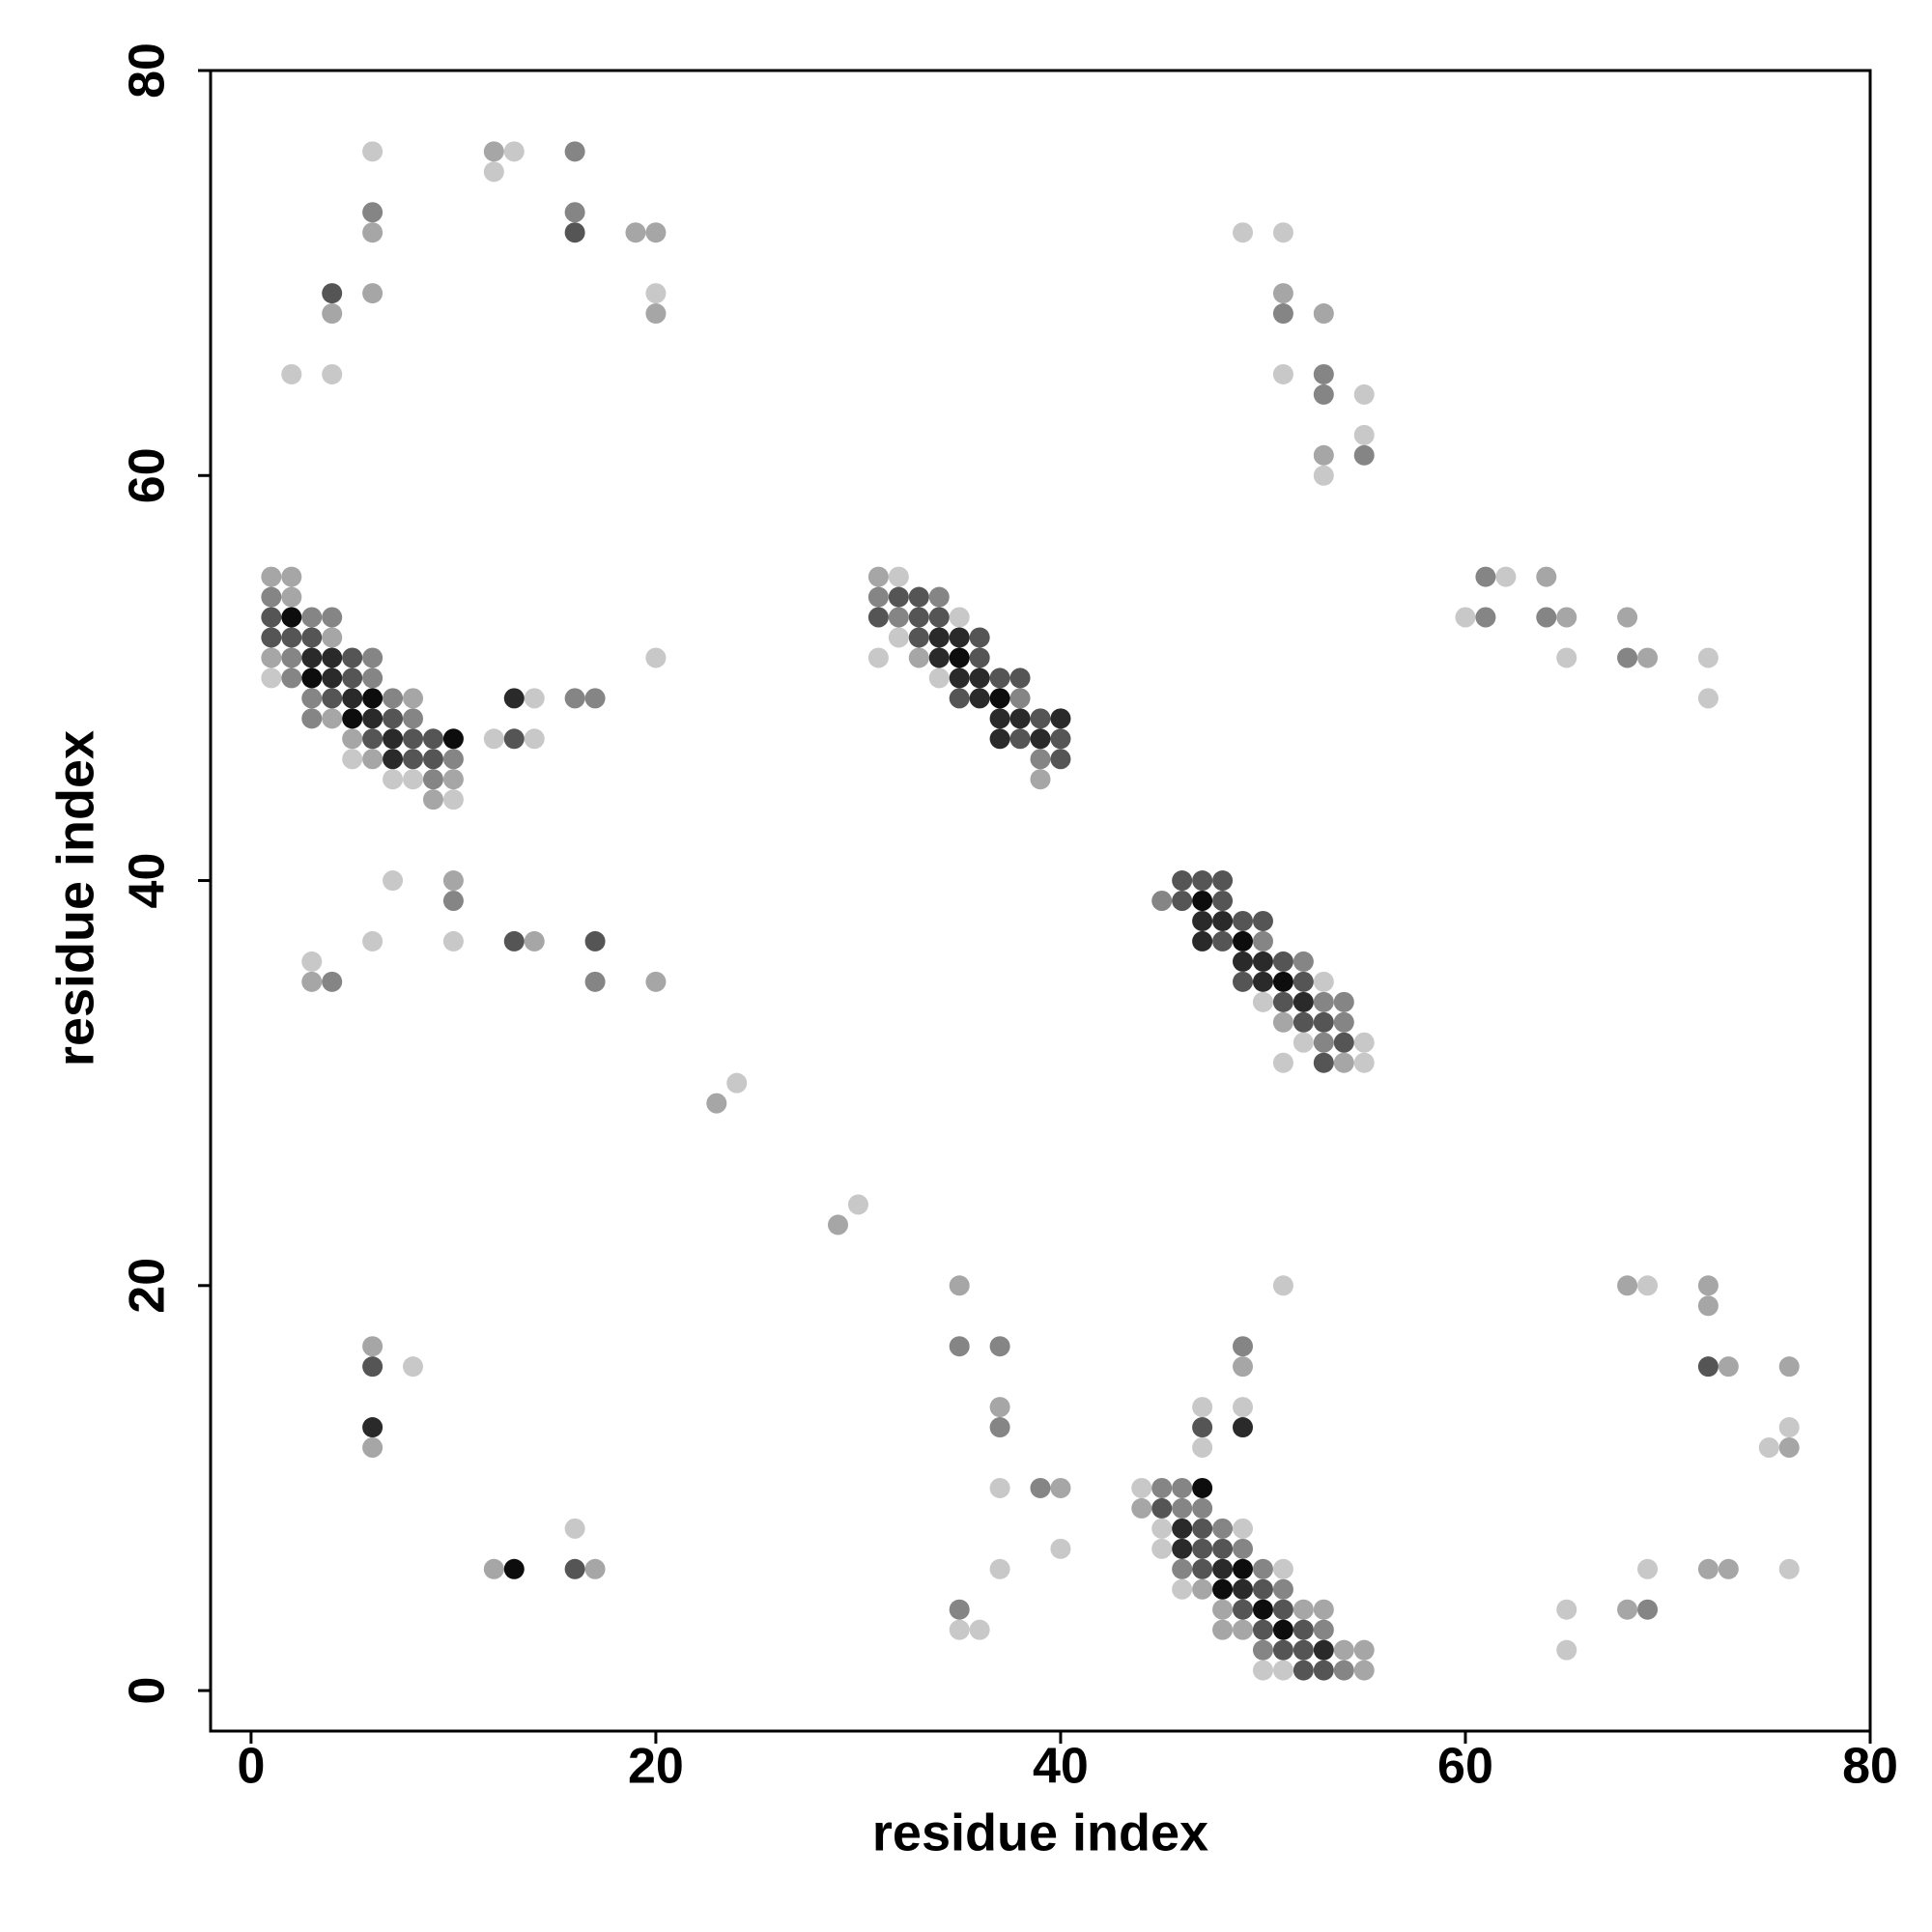  What do you see at coordinates (148, 1286) in the screenshot?
I see `y-tick-label: 20` at bounding box center [148, 1286].